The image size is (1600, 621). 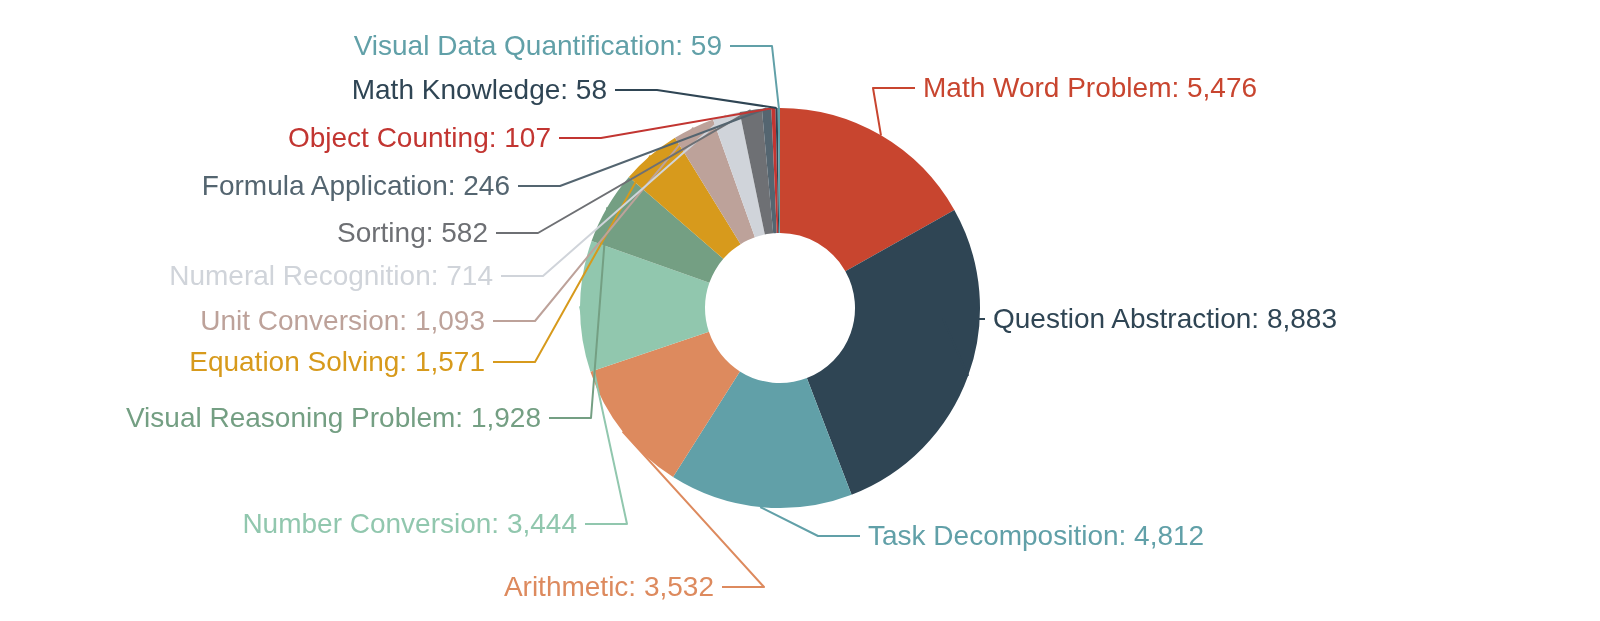 What do you see at coordinates (419, 137) in the screenshot?
I see `slice-label: Object Counting: 107` at bounding box center [419, 137].